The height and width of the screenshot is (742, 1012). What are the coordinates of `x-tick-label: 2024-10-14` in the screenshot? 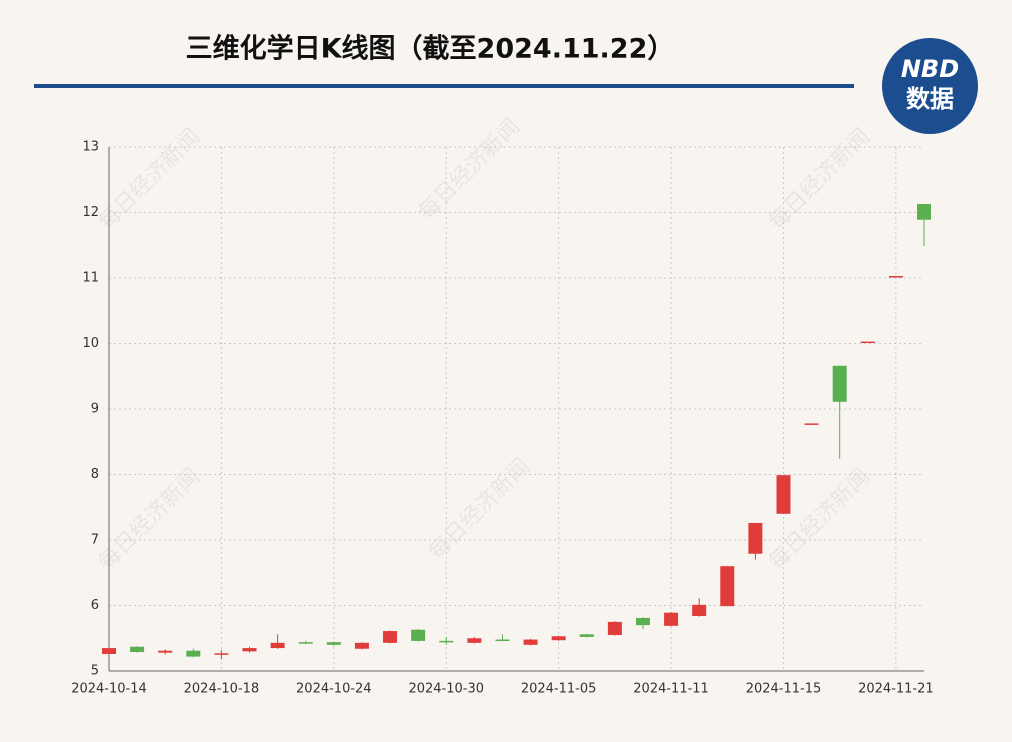 It's located at (109, 689).